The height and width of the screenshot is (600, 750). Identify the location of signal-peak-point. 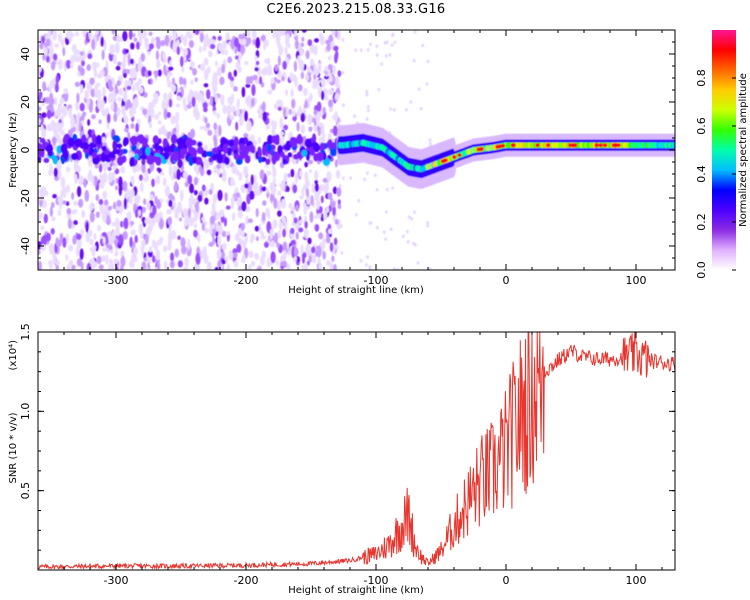
(513, 145).